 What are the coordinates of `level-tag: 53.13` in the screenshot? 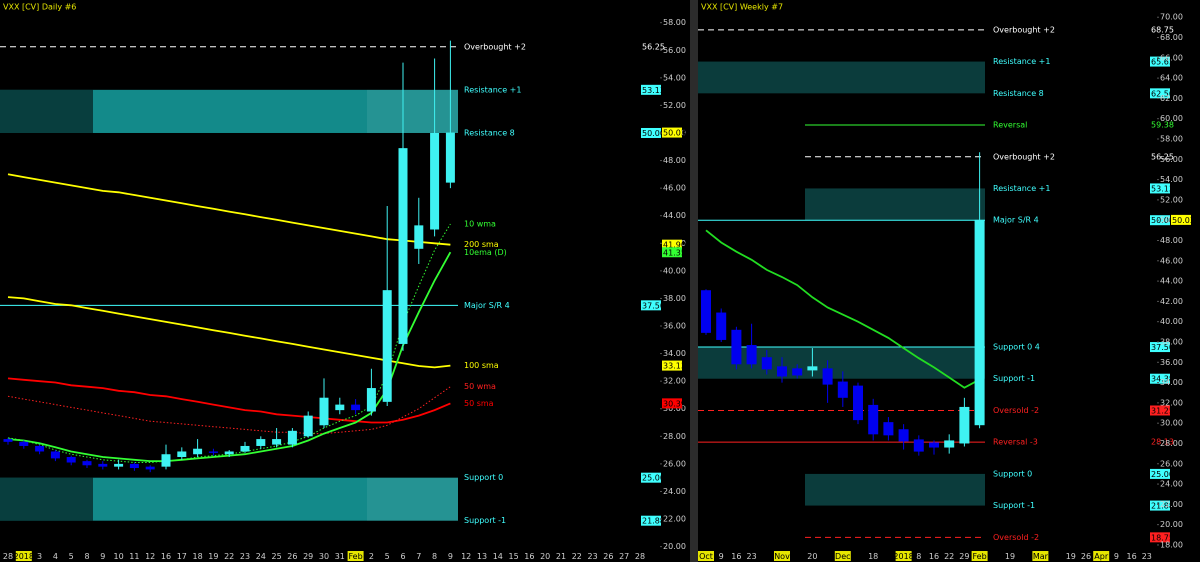 It's located at (653, 90).